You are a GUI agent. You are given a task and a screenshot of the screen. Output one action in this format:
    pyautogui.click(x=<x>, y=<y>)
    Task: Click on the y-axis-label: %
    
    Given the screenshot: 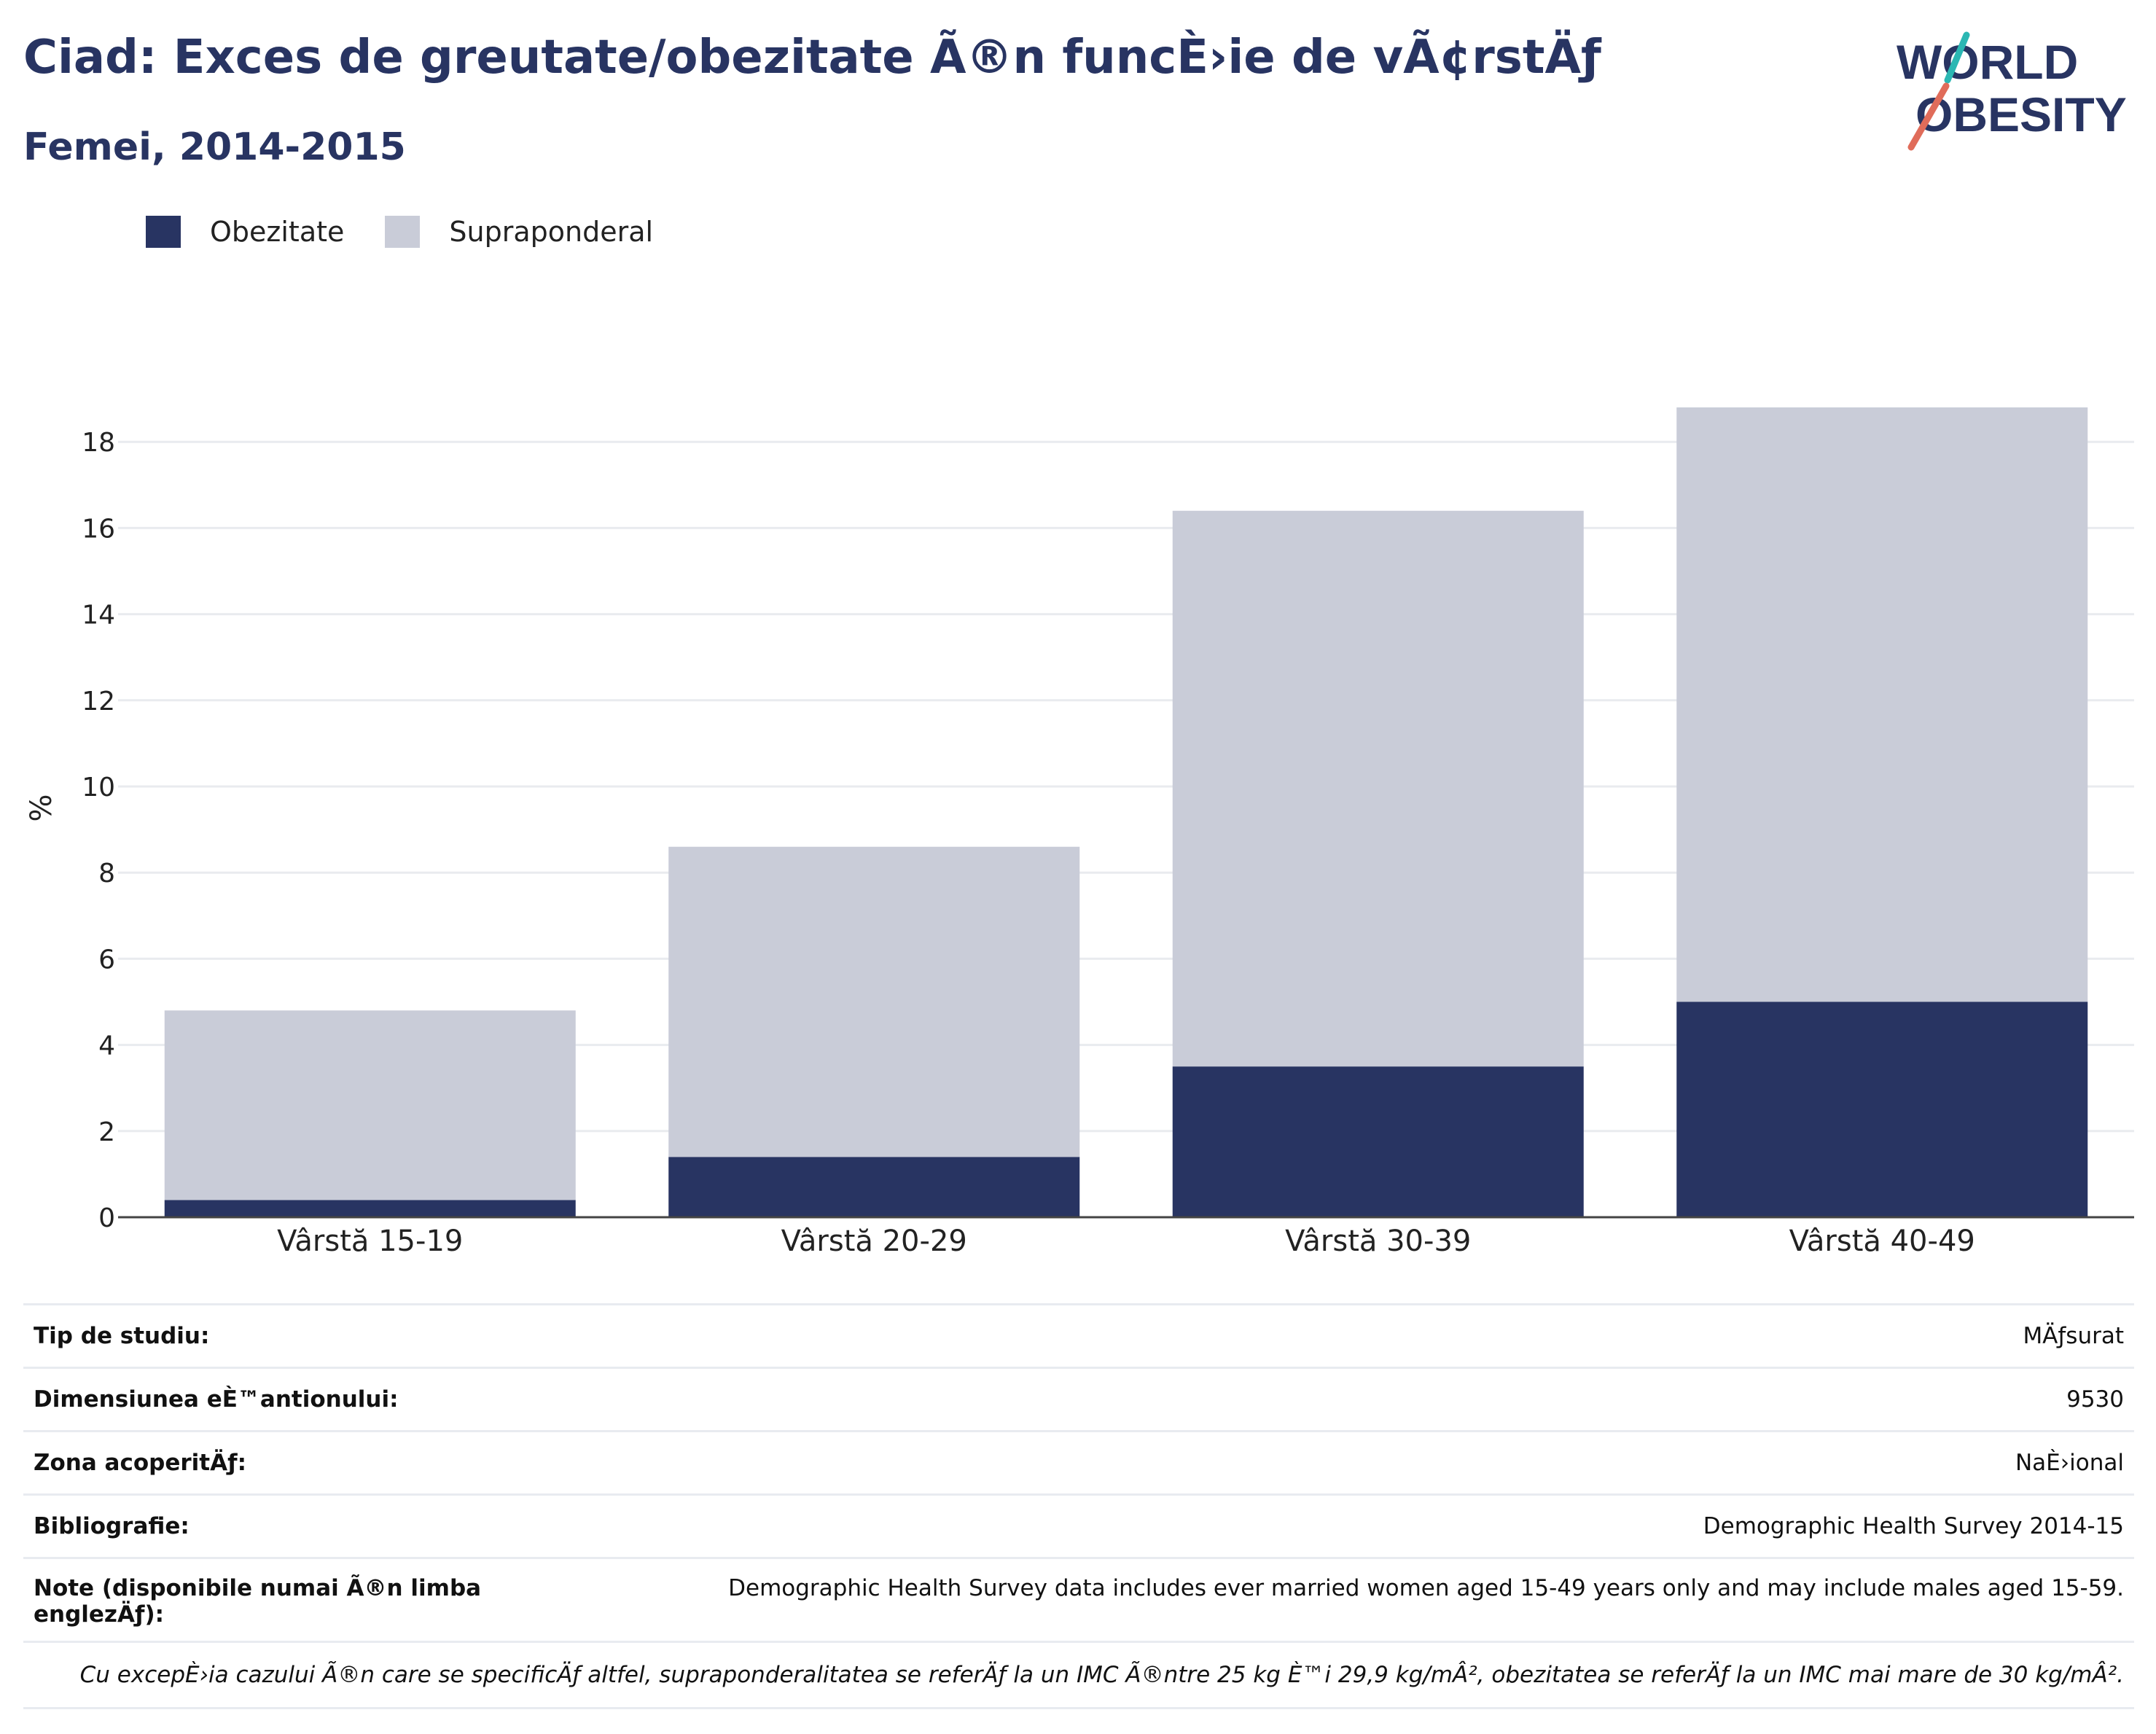 What is the action you would take?
    pyautogui.click(x=42, y=808)
    